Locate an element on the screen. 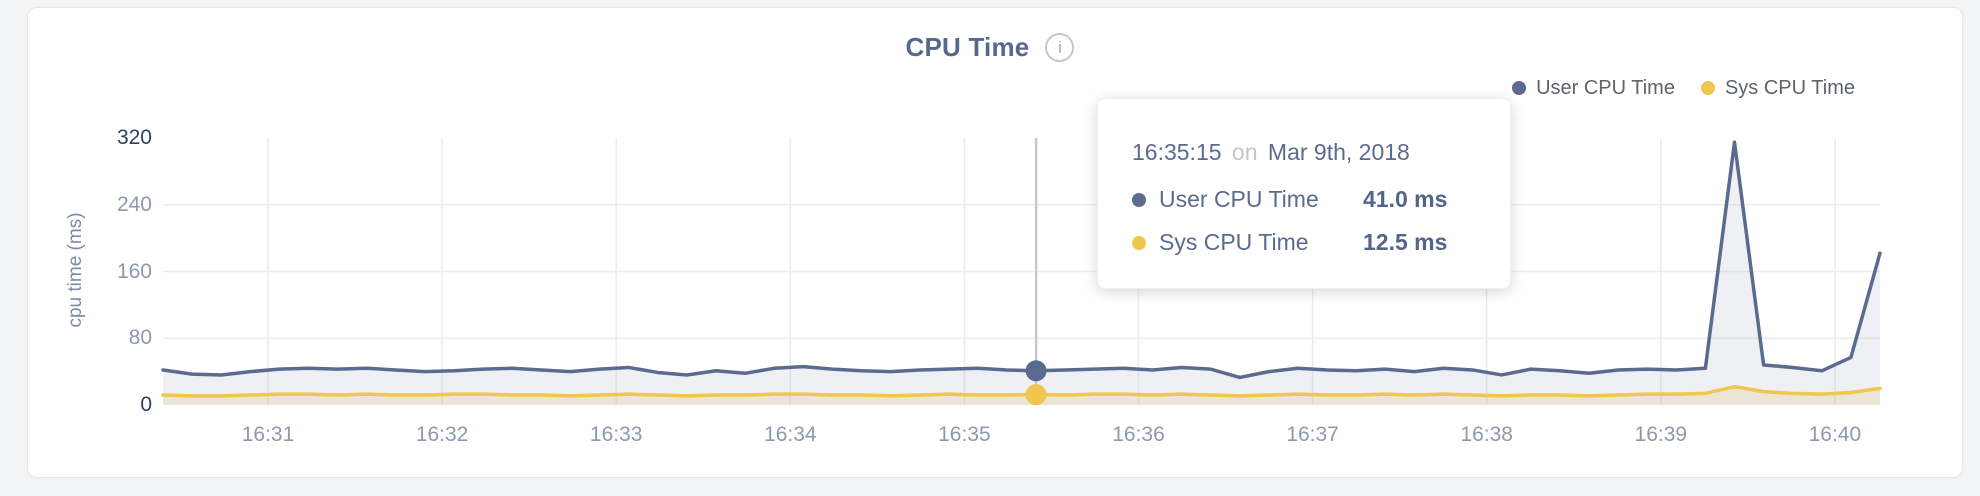  info-icon: i is located at coordinates (1060, 47).